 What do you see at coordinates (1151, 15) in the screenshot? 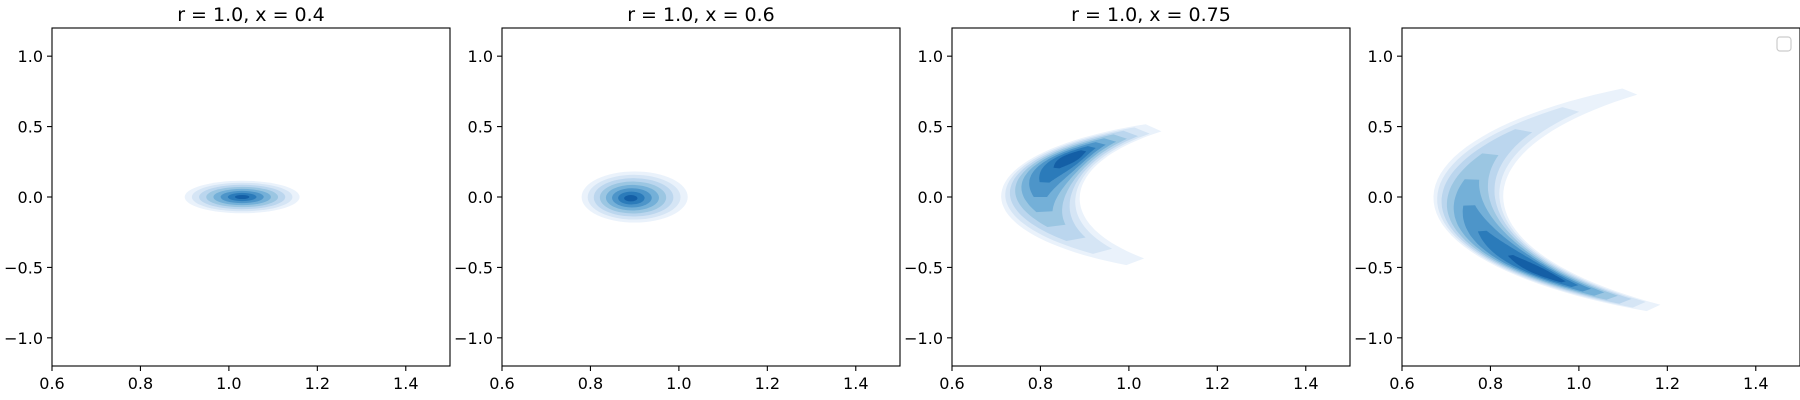
I see `subplot-title: r = 1.0, x = 0.75` at bounding box center [1151, 15].